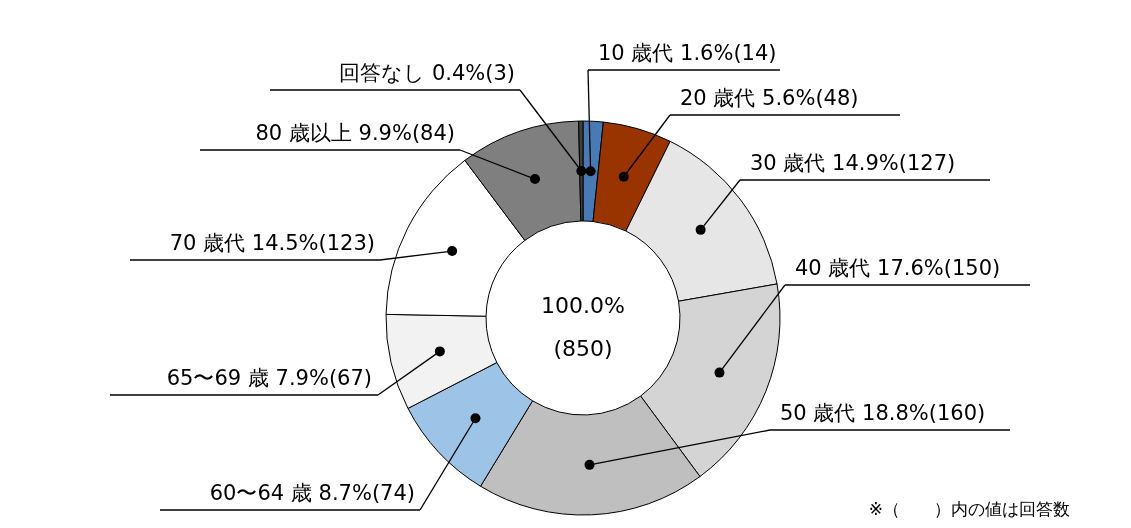 This screenshot has width=1131, height=528. Describe the element at coordinates (969, 509) in the screenshot. I see `text: ※（ ）内の値は回答数` at that location.